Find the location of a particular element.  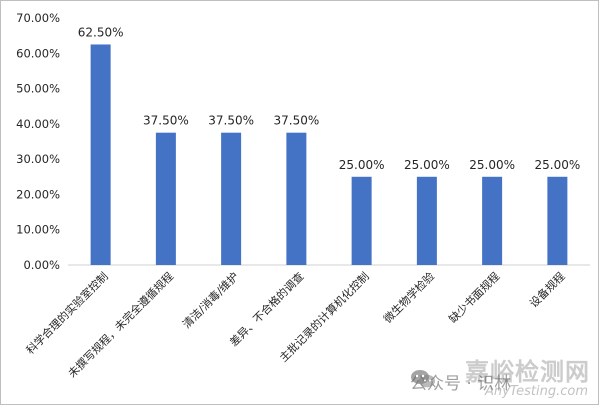

watermark-wechat: 公众号 · 识林 is located at coordinates (460, 381).